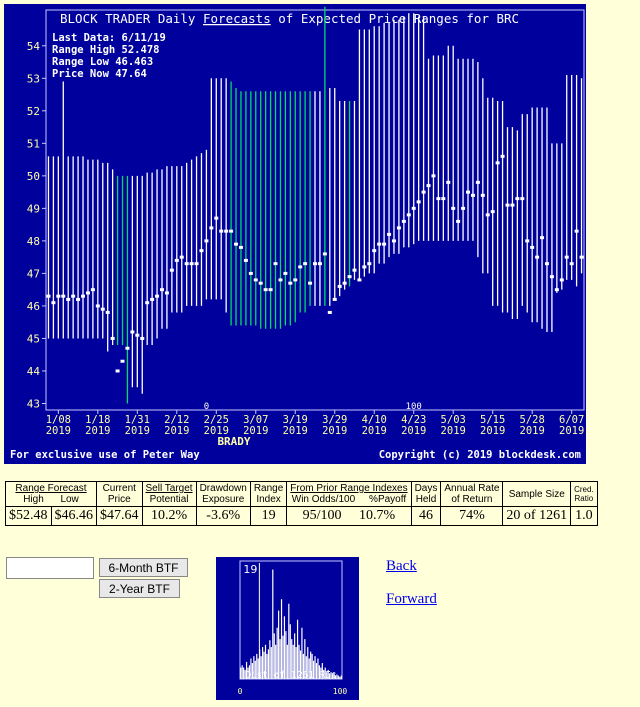 The image size is (640, 707). Describe the element at coordinates (109, 38) in the screenshot. I see `info-line: Last Data: 6/11/19` at that location.